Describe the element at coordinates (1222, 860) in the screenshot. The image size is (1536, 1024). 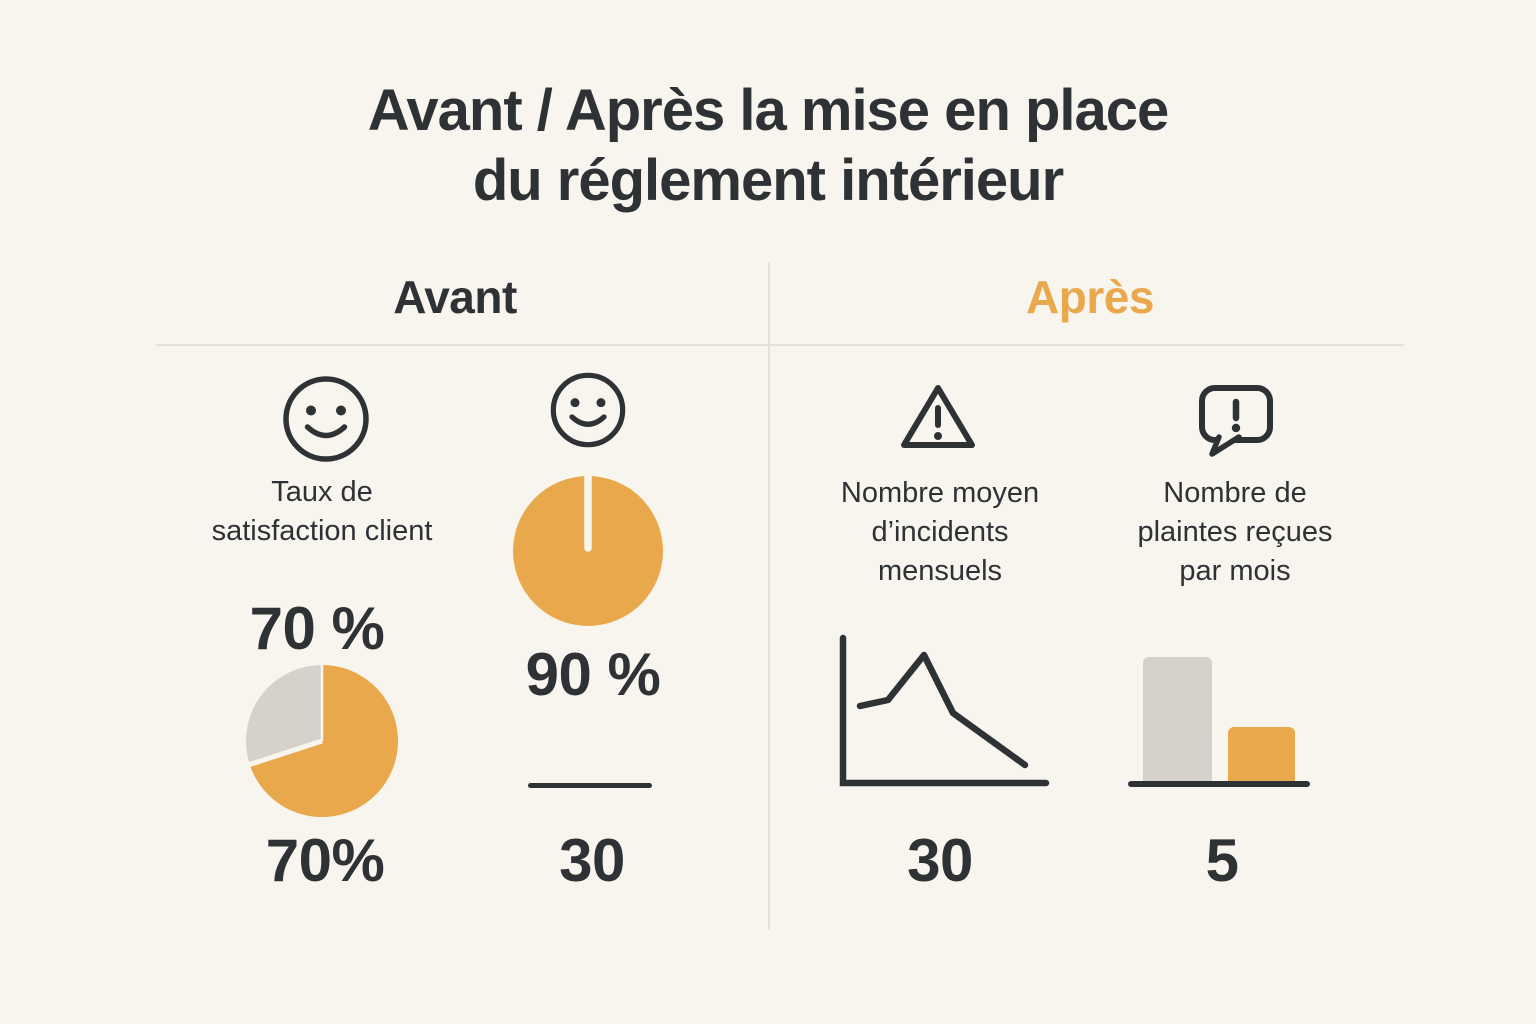
I see `value-plaintes-5: 5` at that location.